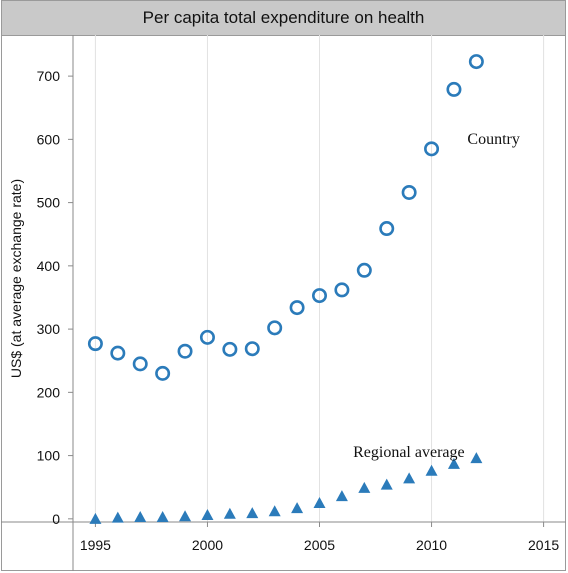 This screenshot has width=568, height=573. Describe the element at coordinates (493, 139) in the screenshot. I see `series-annotation: Country` at that location.